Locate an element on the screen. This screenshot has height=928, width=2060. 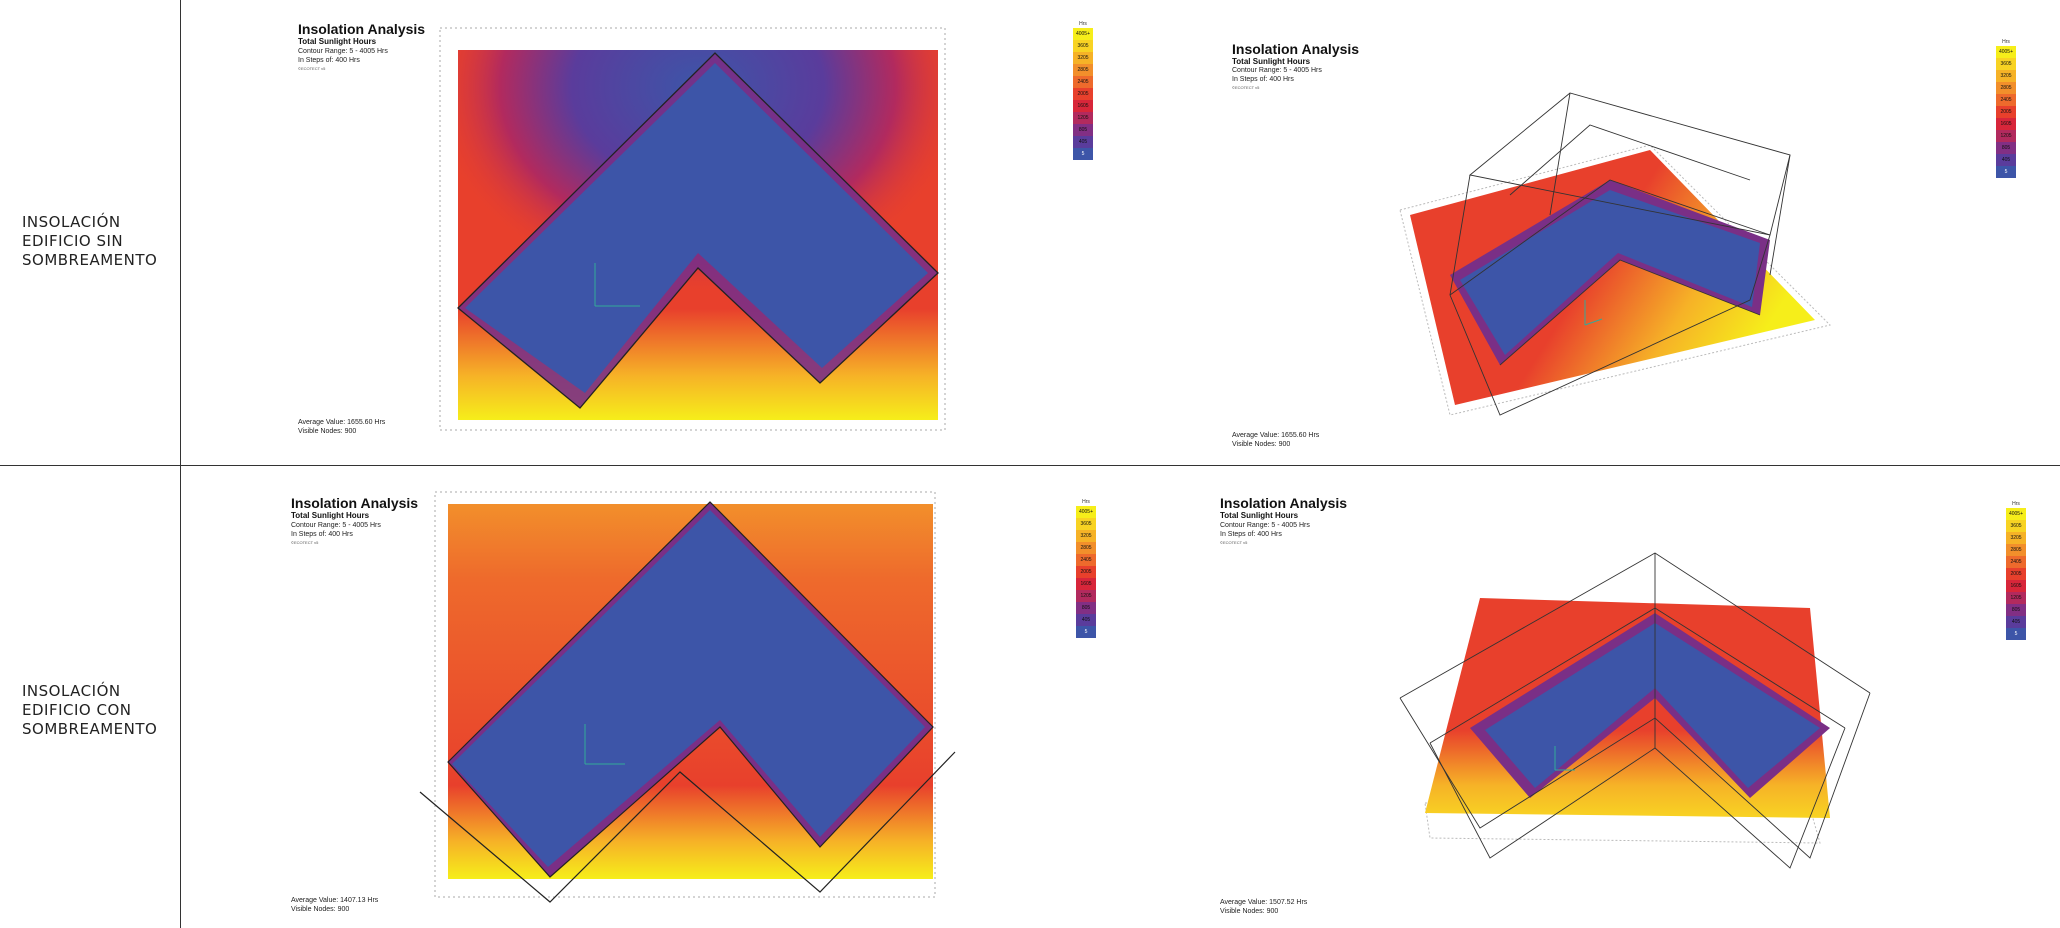
panel2-average: Average Value: 1655.60 Hrs is located at coordinates (1276, 435).